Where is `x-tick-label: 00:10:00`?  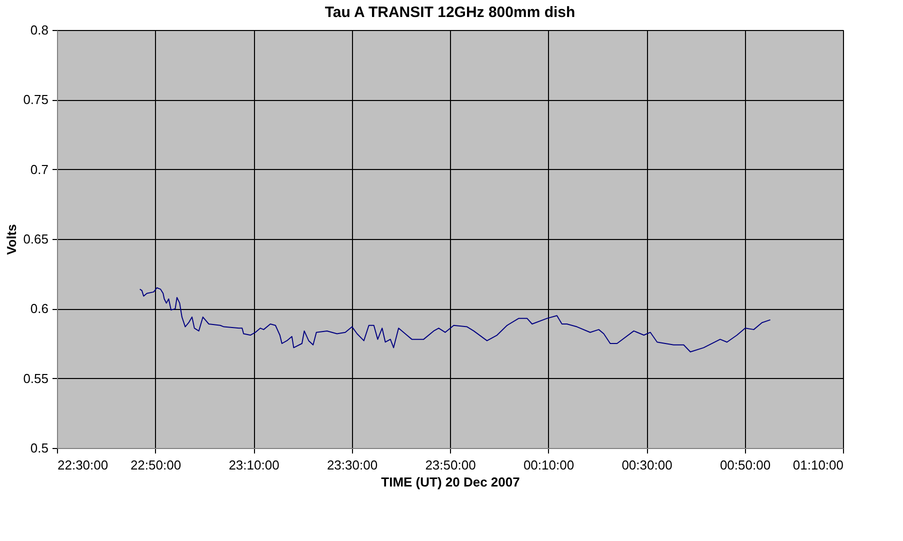 x-tick-label: 00:10:00 is located at coordinates (548, 465).